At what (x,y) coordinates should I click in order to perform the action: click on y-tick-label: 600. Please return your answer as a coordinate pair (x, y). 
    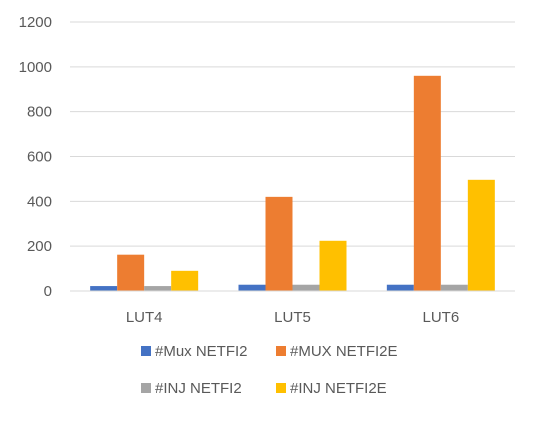
    Looking at the image, I should click on (39, 157).